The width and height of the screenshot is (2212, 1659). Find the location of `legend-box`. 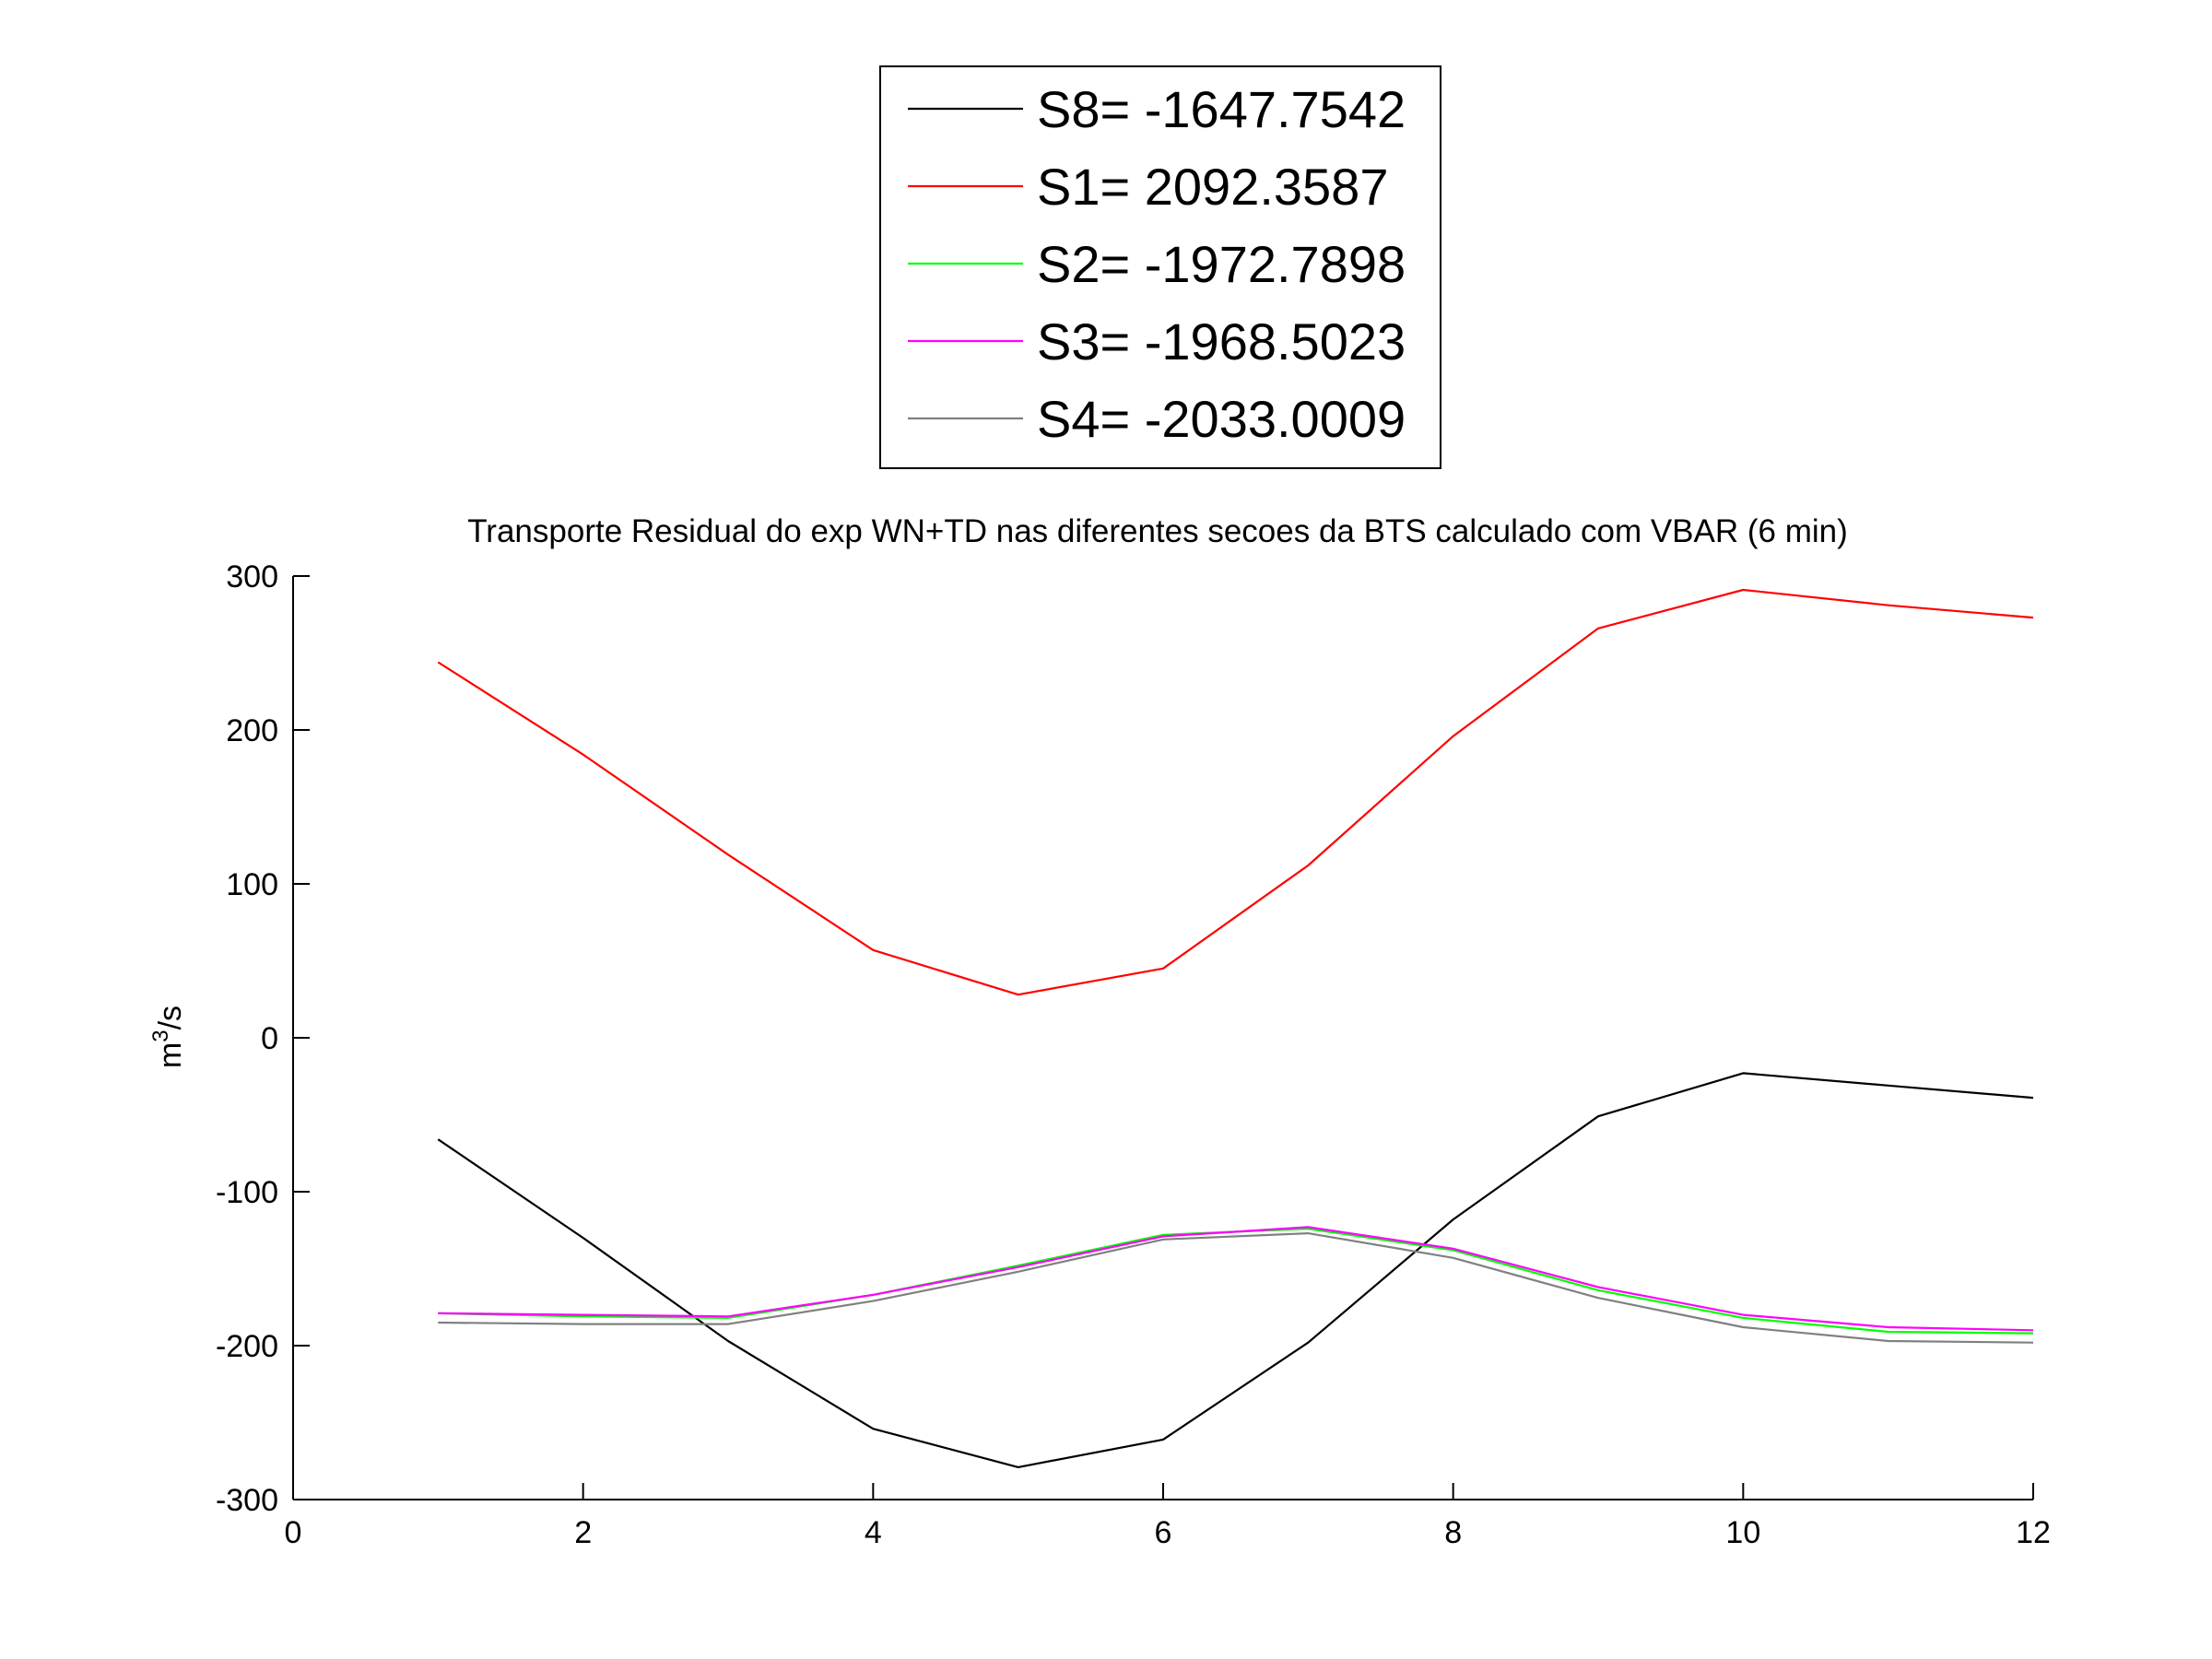

legend-box is located at coordinates (1160, 267).